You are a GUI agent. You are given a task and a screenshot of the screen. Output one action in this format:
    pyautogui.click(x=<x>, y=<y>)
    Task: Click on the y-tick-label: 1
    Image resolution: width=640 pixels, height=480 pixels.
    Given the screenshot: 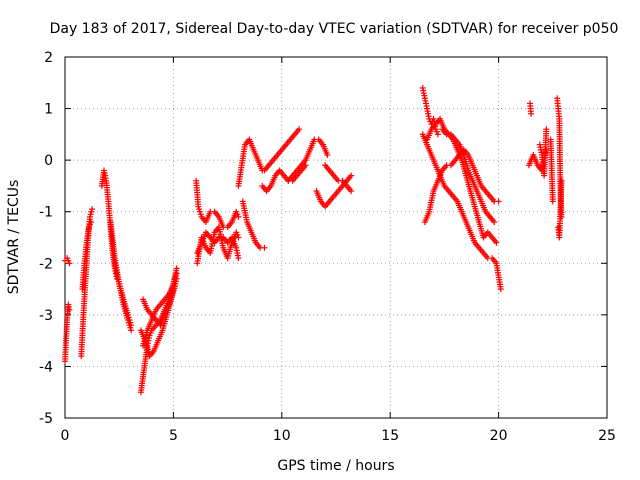 What is the action you would take?
    pyautogui.click(x=48, y=110)
    